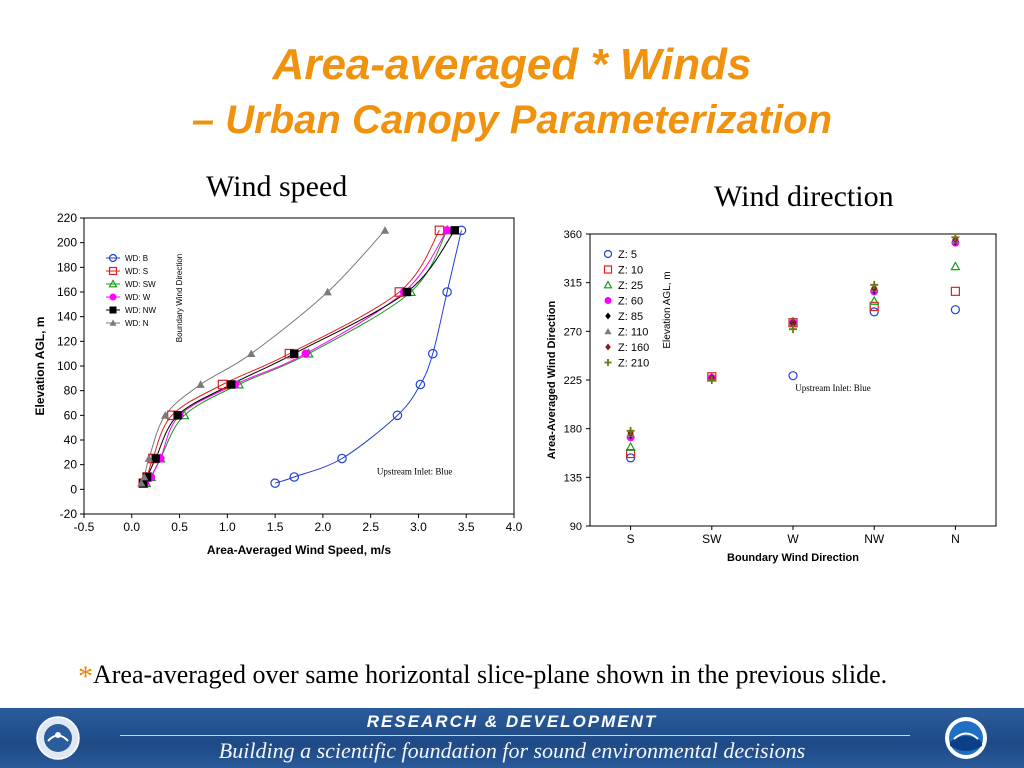 The image size is (1024, 768). I want to click on upstream-annotation: Upstream Inlet: Blue, so click(832, 388).